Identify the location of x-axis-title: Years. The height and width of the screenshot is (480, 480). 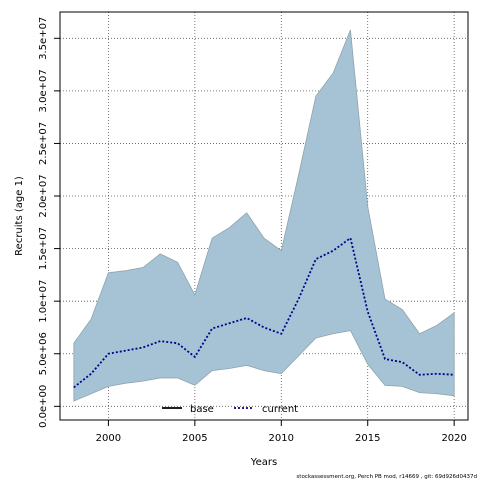
(263, 462).